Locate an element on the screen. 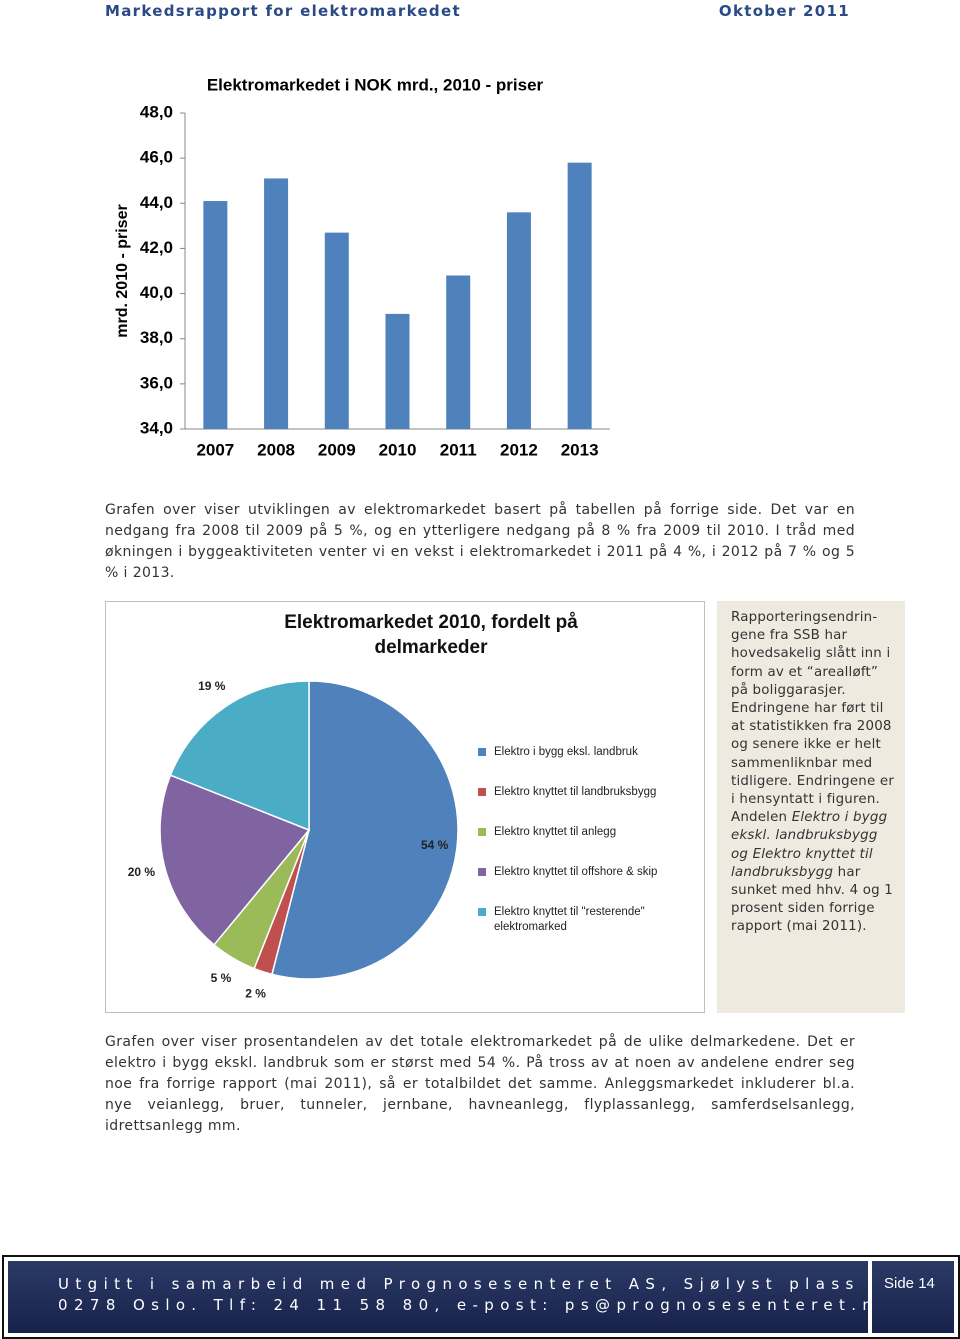  y-tick-label: 40,0 is located at coordinates (156, 292).